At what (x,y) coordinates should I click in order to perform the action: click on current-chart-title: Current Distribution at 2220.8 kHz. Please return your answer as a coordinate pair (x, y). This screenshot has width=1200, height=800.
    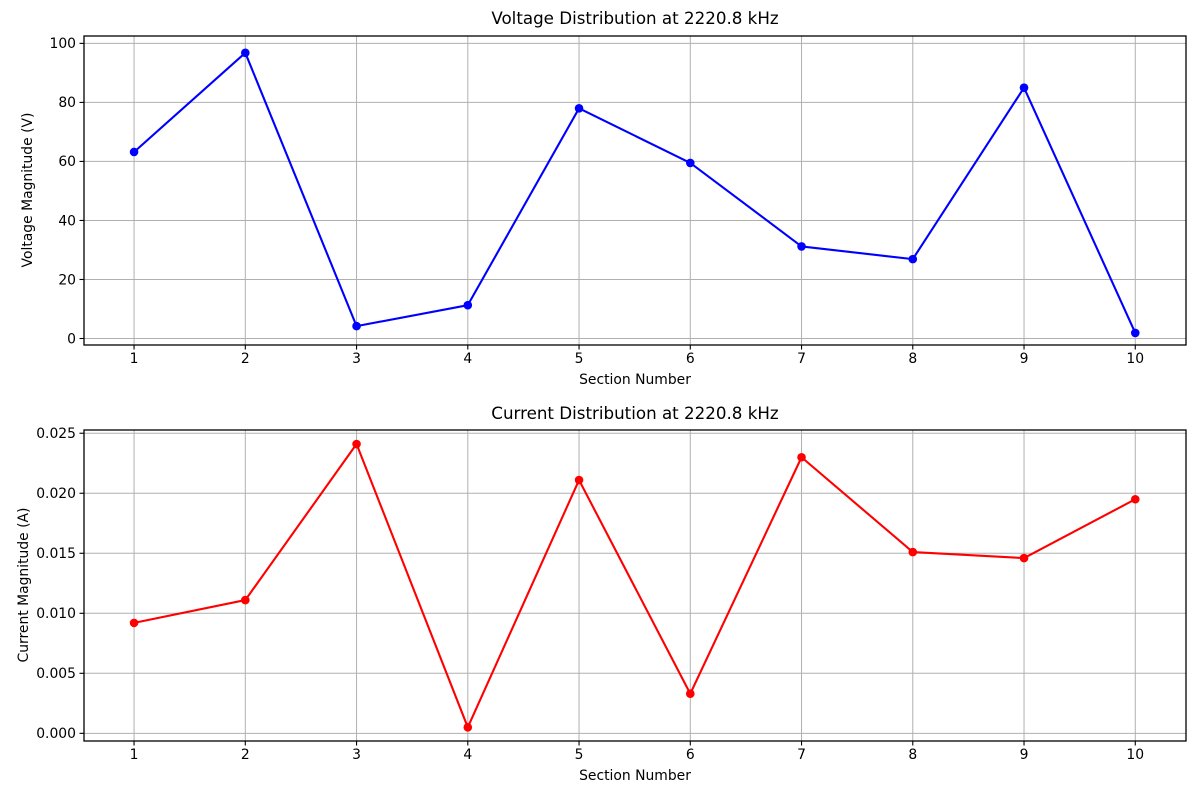
    Looking at the image, I should click on (635, 413).